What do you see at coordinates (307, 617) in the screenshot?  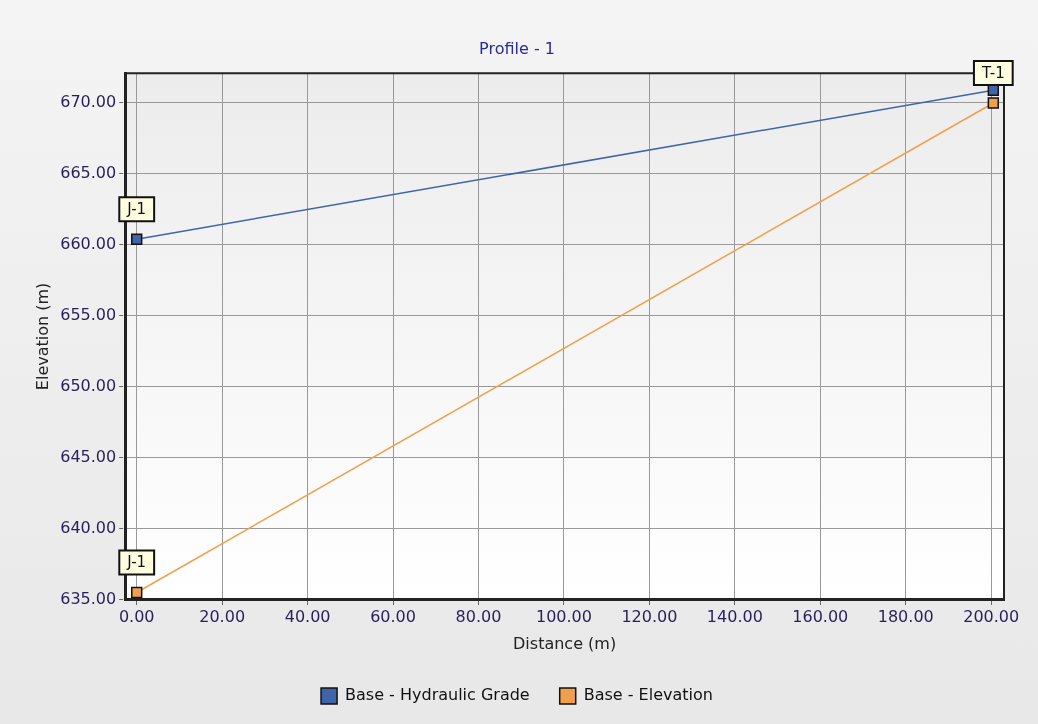 I see `x-tick-label: 40.00` at bounding box center [307, 617].